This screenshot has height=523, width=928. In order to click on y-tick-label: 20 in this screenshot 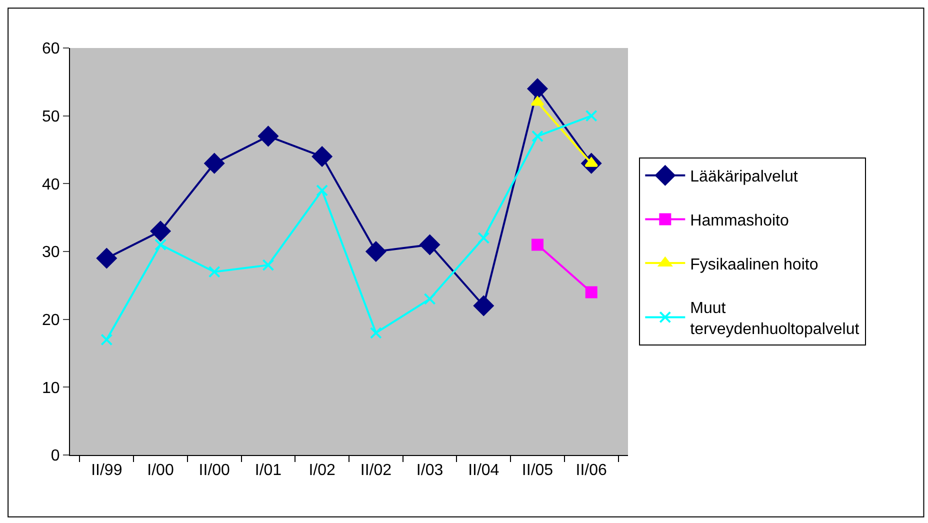, I will do `click(51, 320)`.